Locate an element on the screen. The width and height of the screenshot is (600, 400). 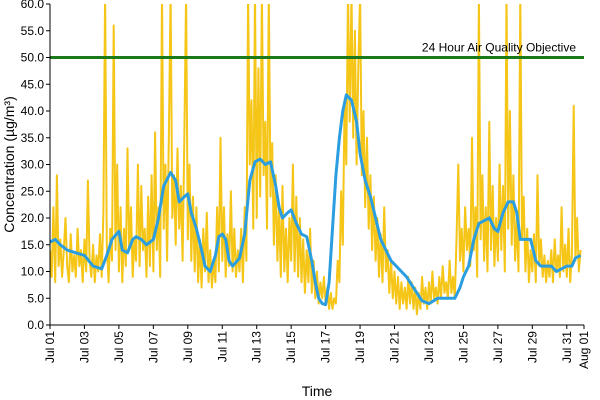
y-tick-label: 15.0 is located at coordinates (33, 245).